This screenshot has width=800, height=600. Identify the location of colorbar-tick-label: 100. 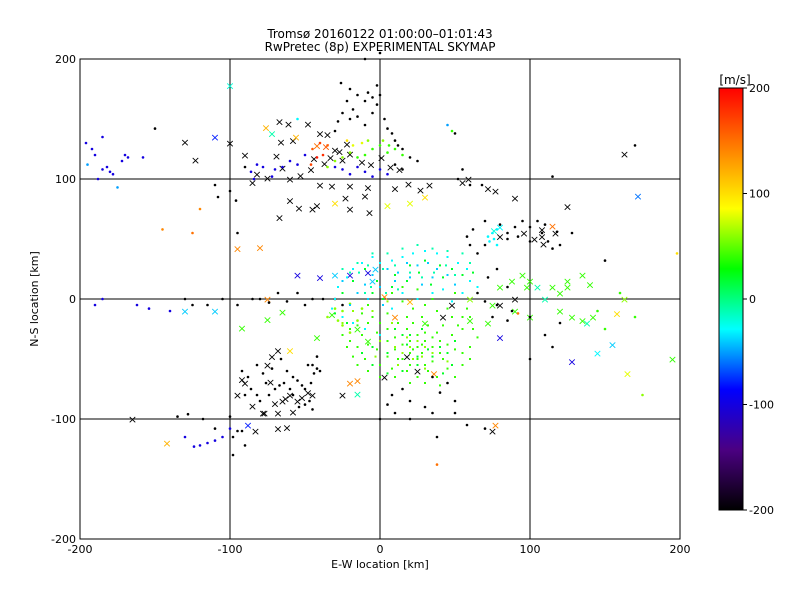
(759, 194).